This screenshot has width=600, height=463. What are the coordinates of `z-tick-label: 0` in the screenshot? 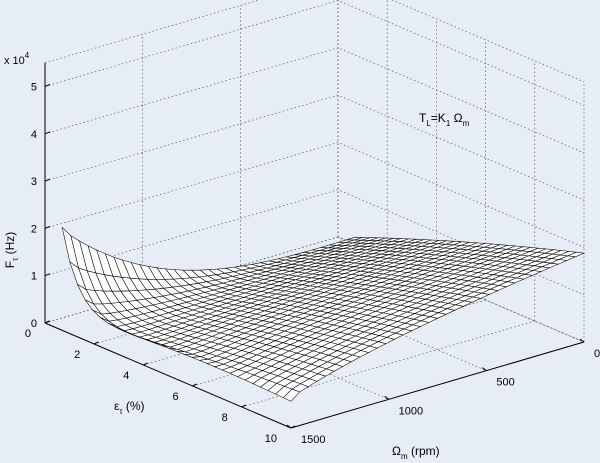 It's located at (34, 324).